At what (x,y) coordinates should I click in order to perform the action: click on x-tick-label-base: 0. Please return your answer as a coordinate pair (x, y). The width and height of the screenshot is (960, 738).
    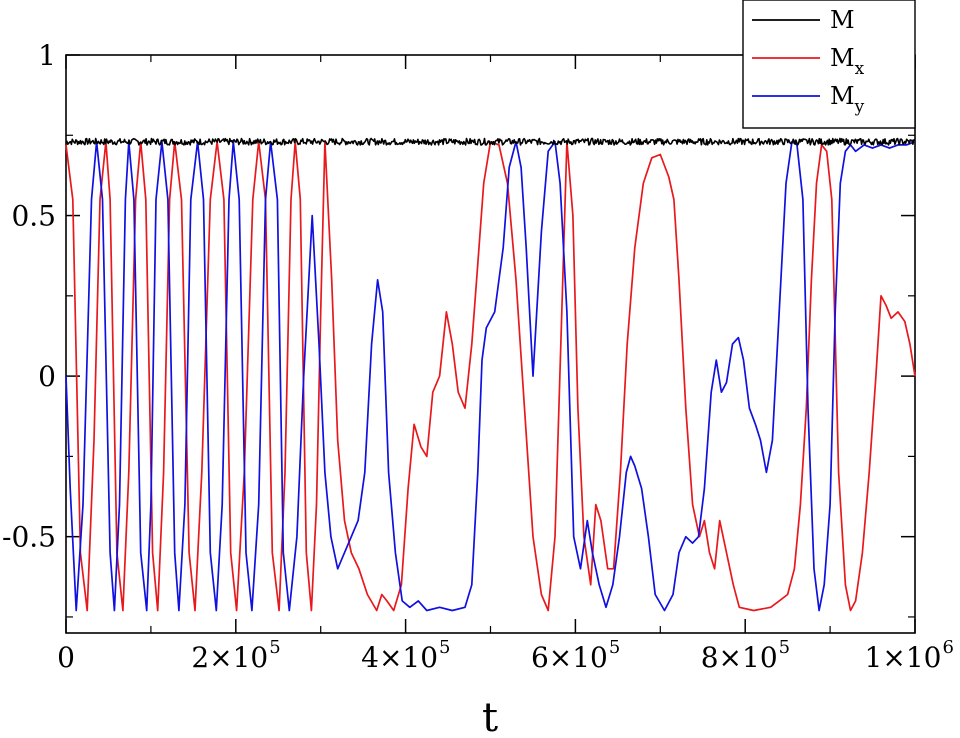
    Looking at the image, I should click on (66, 657).